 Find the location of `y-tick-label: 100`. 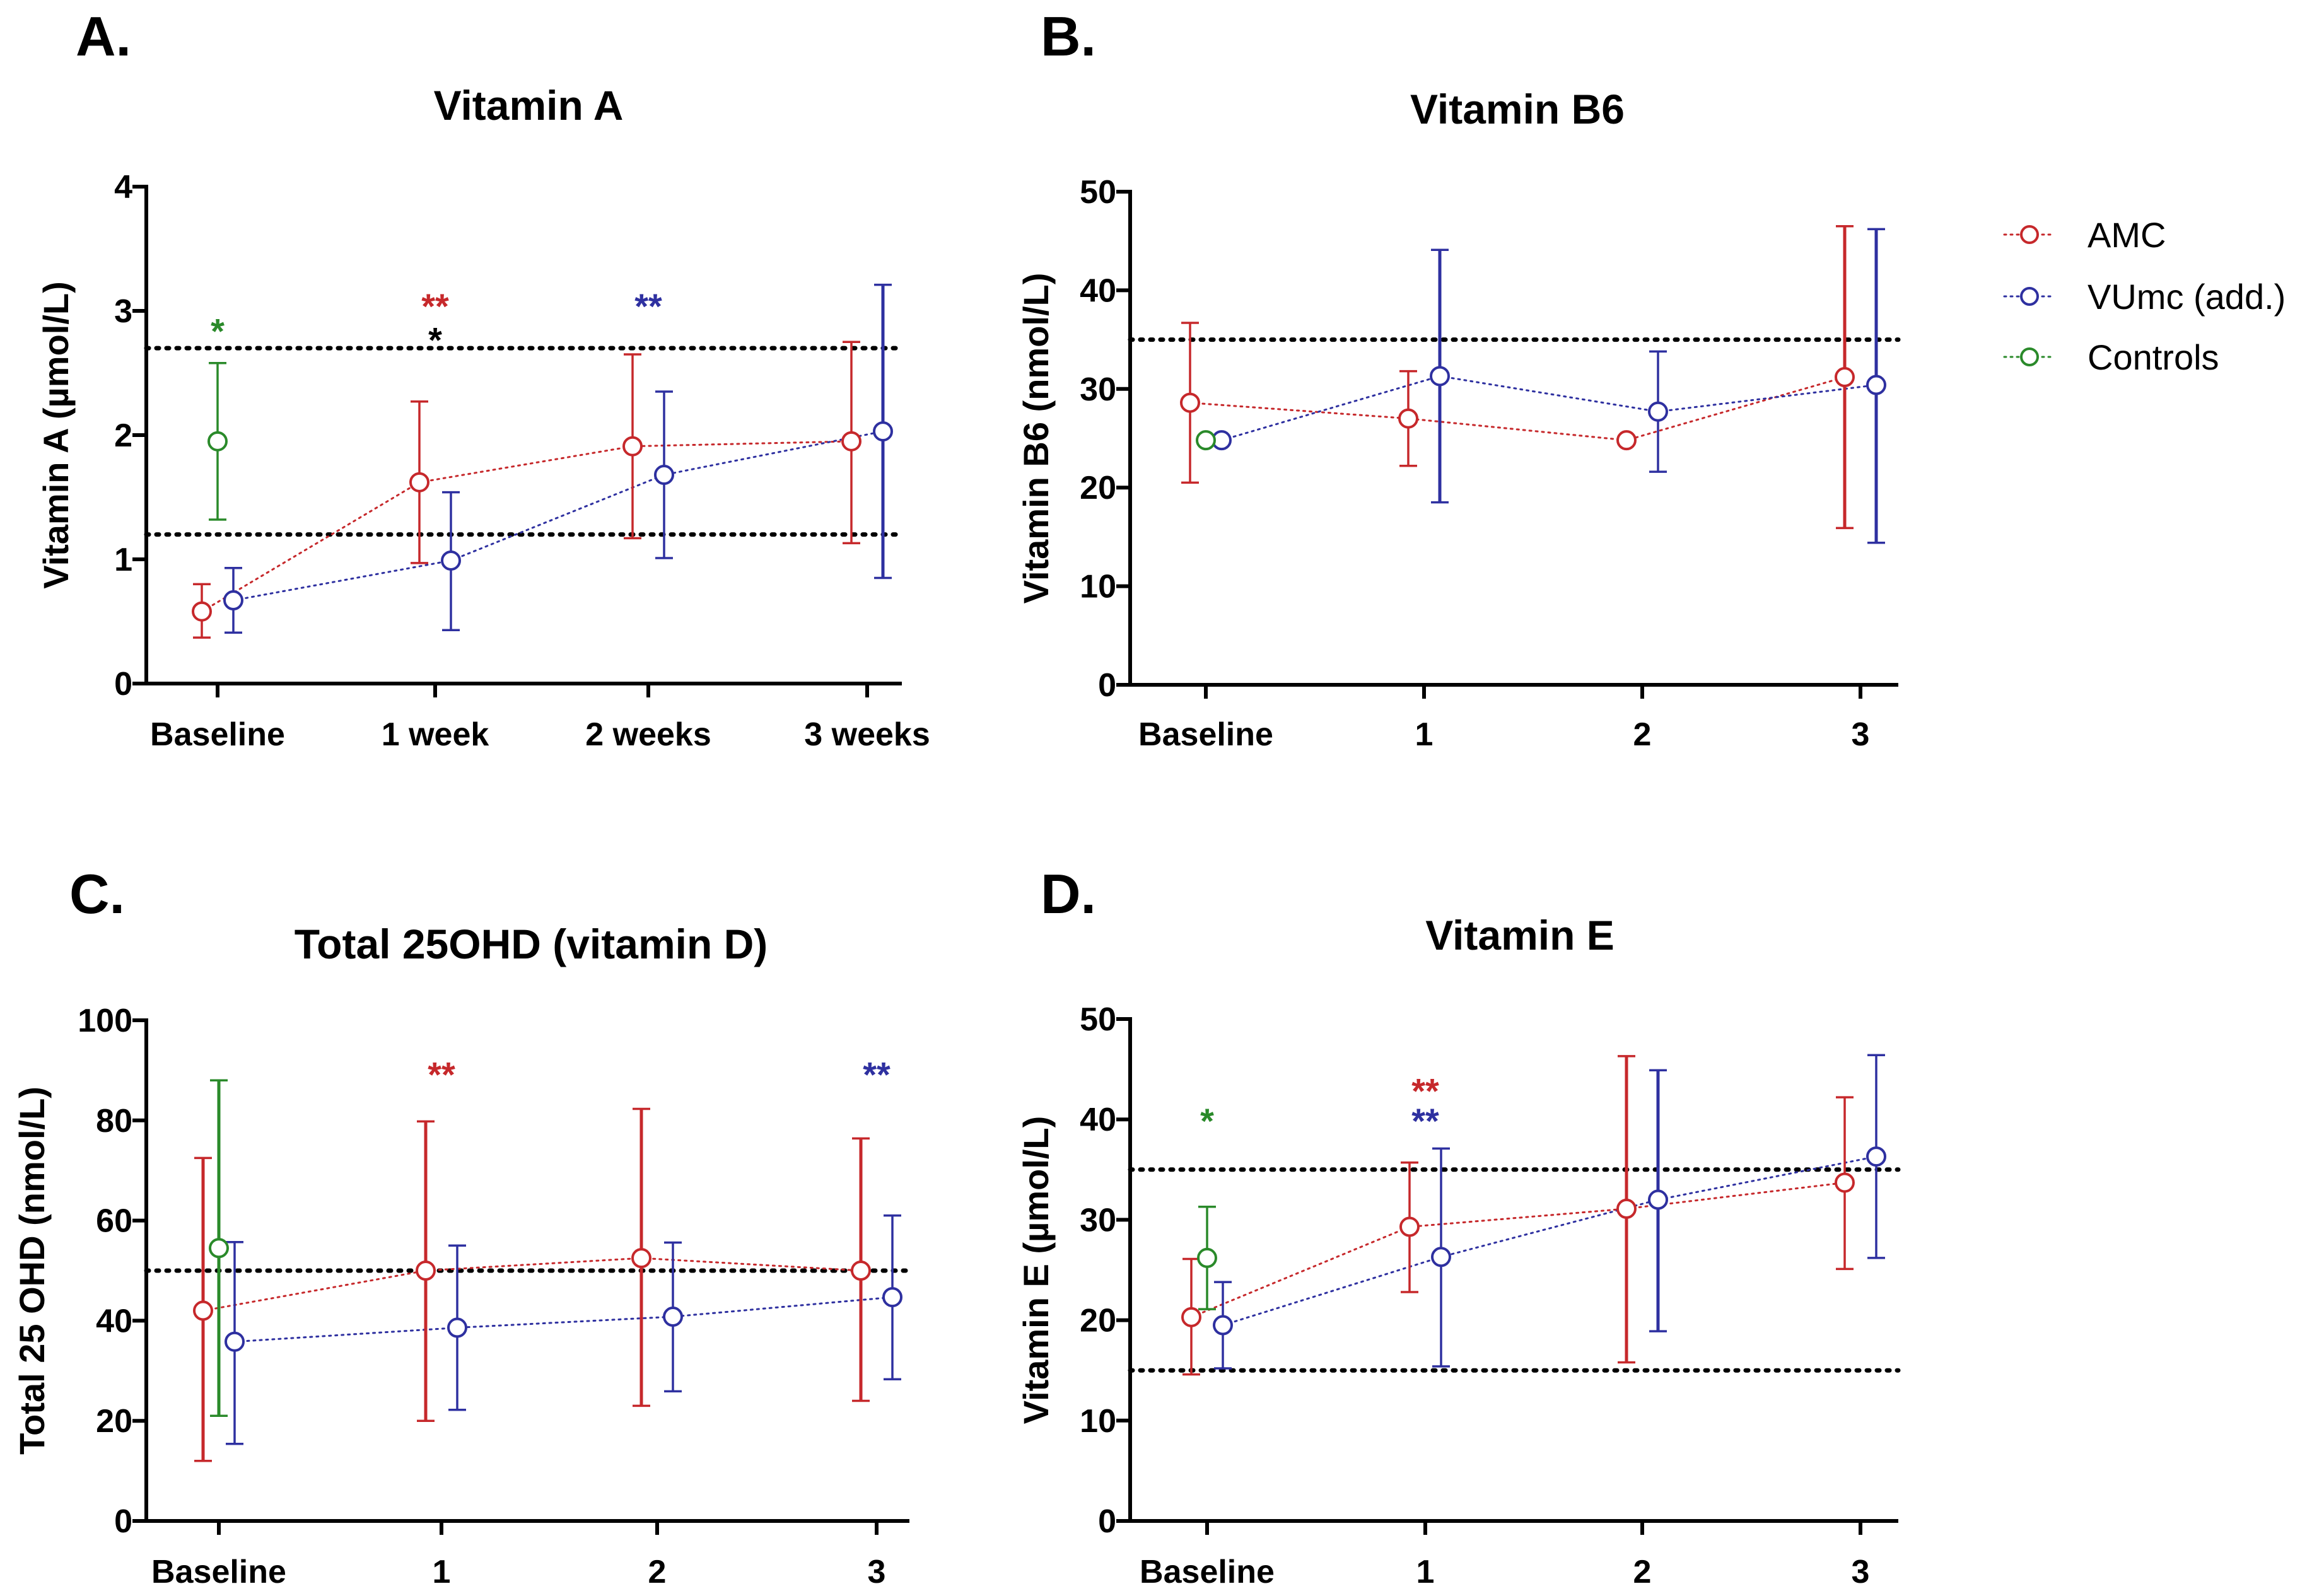

y-tick-label: 100 is located at coordinates (105, 1021).